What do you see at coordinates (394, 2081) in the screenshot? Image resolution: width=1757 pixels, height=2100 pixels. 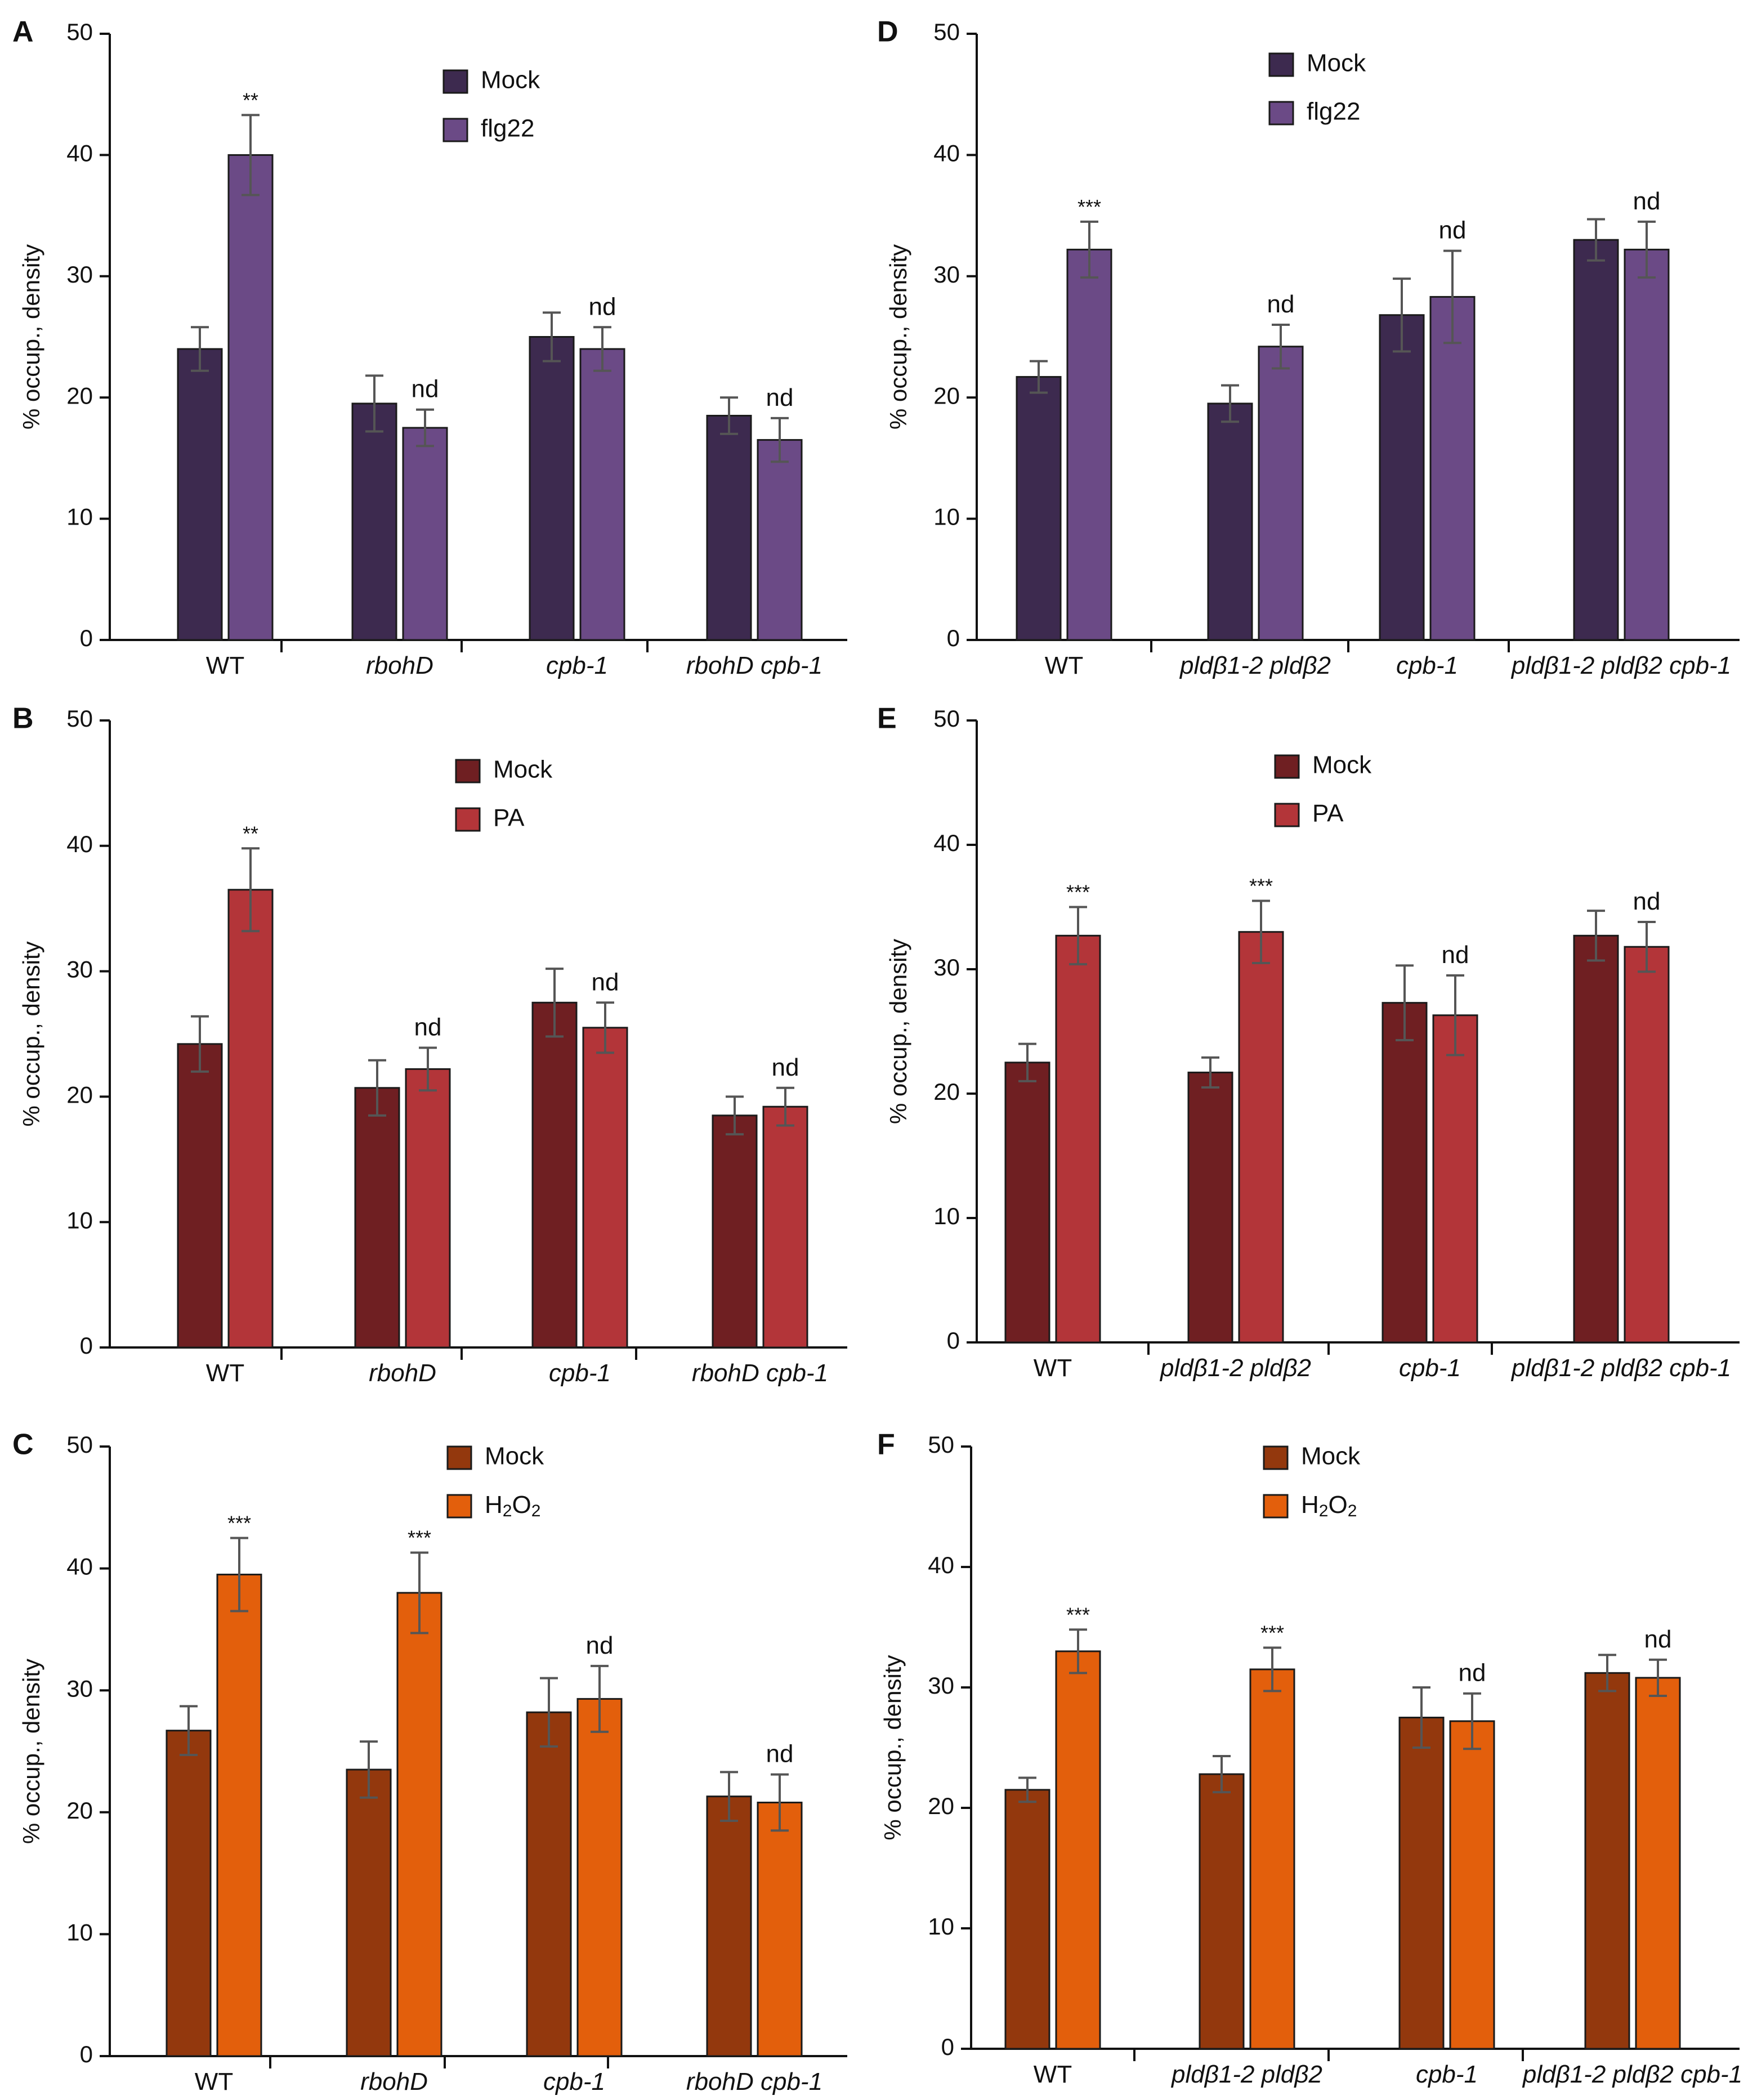 I see `x-tick-label: rbohD` at bounding box center [394, 2081].